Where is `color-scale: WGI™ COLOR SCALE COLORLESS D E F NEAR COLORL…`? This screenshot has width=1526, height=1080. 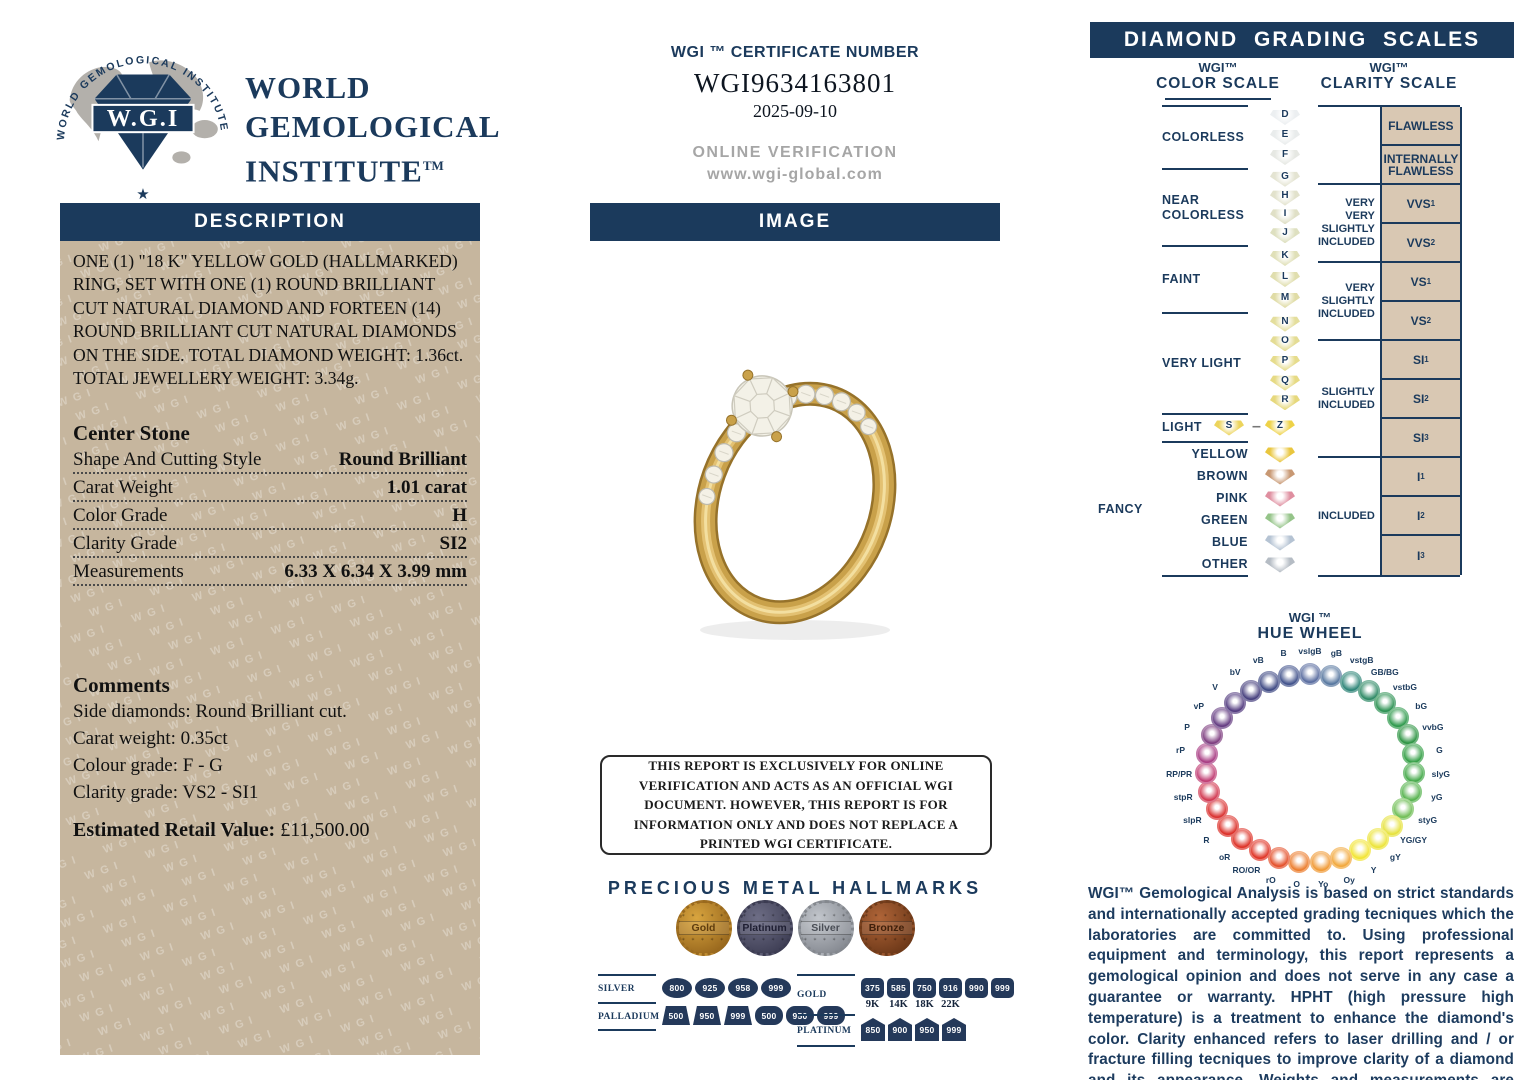 color-scale: WGI™ COLOR SCALE COLORLESS D E F NEAR COLORL… is located at coordinates (1218, 318).